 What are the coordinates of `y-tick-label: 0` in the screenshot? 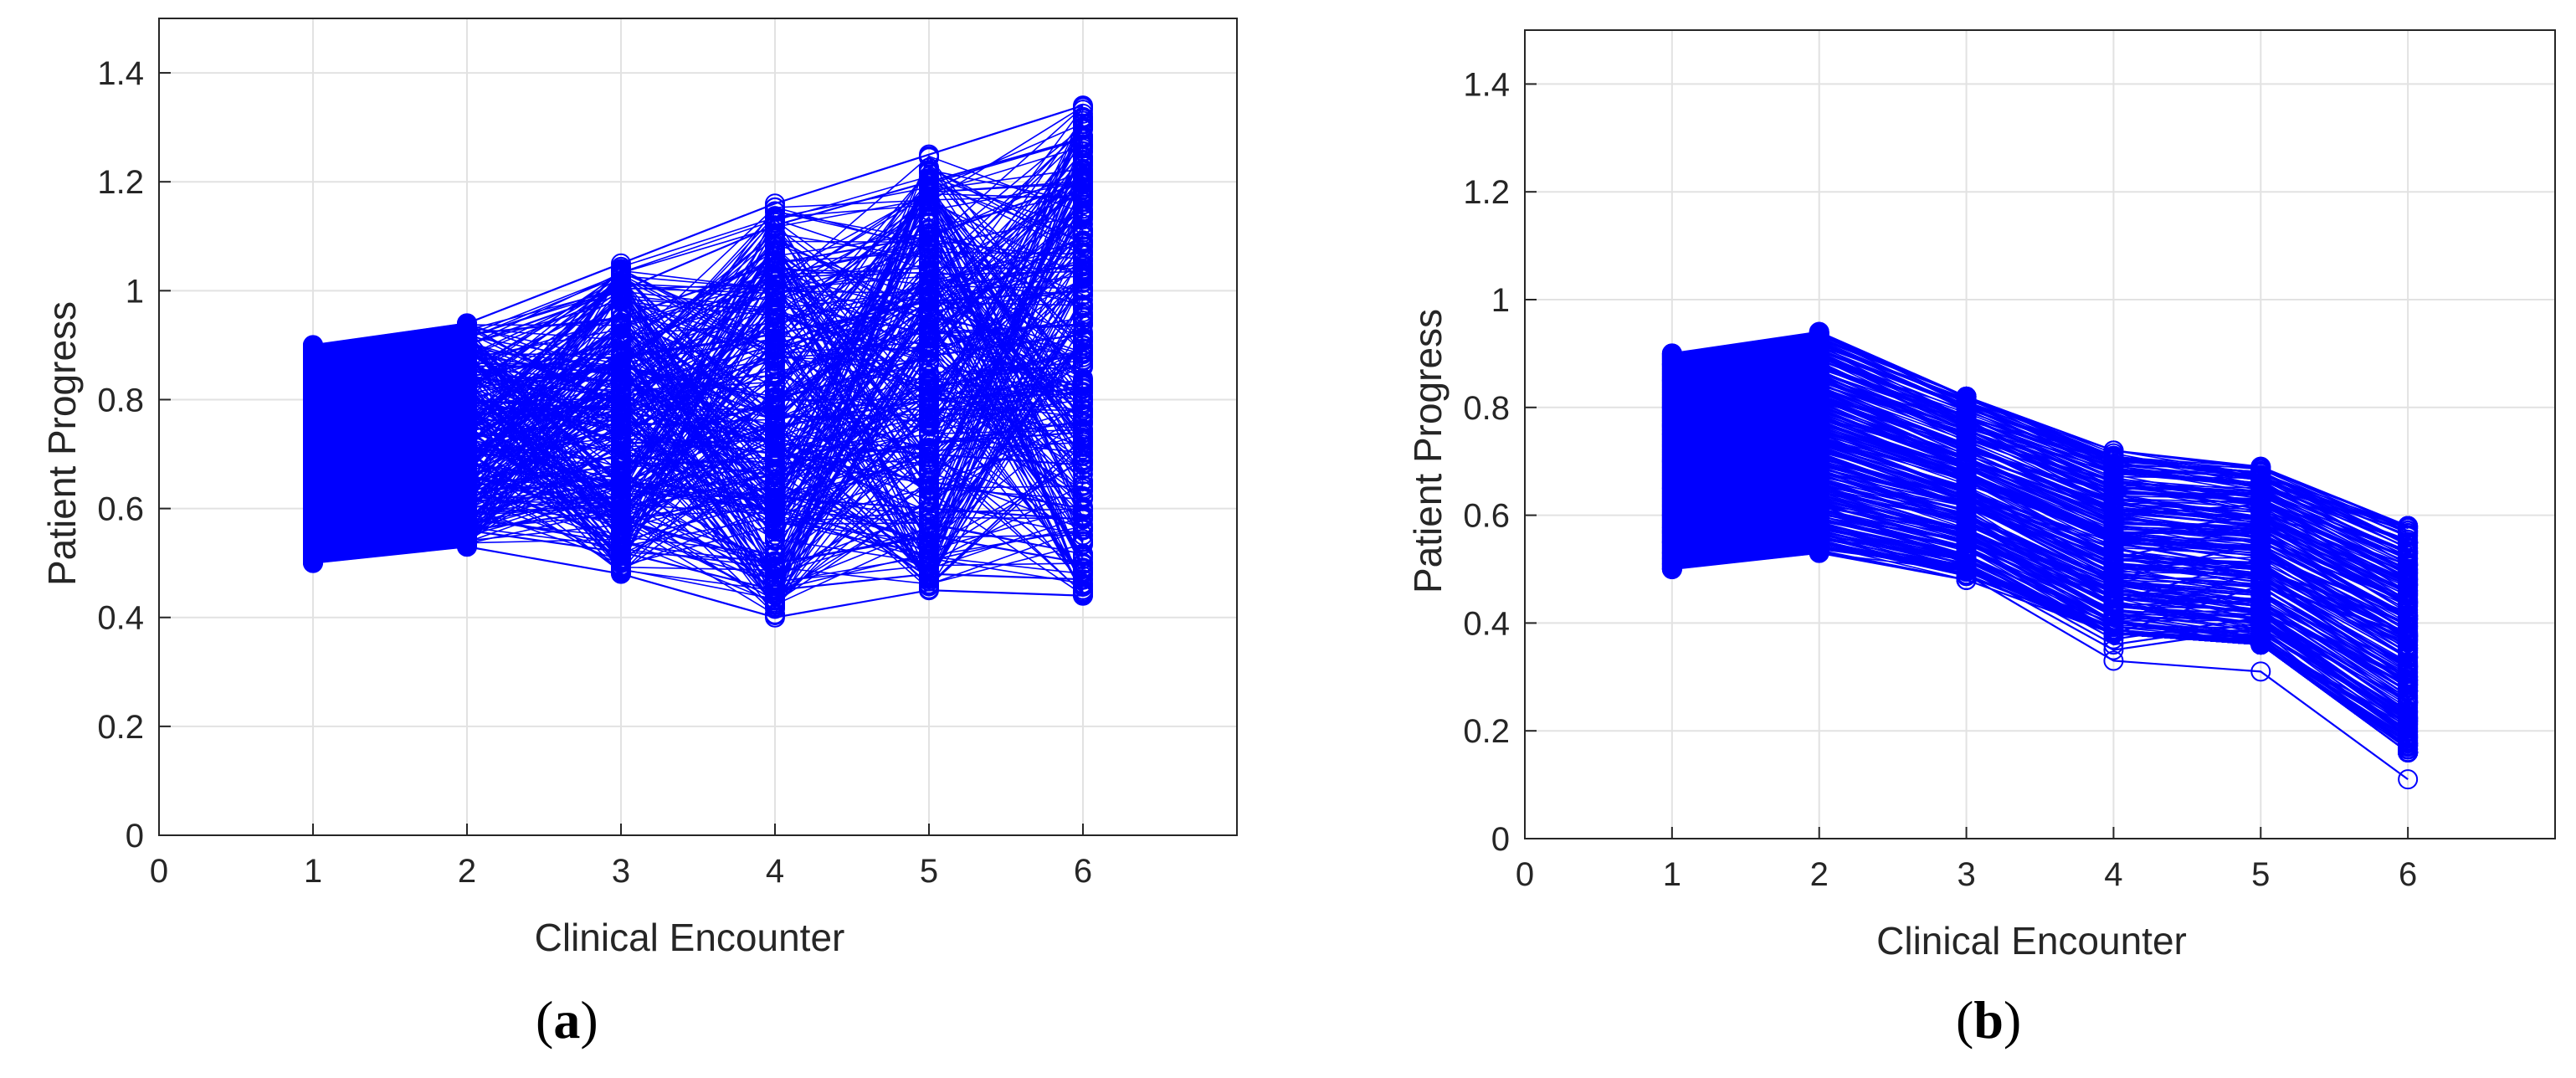 It's located at (1500, 839).